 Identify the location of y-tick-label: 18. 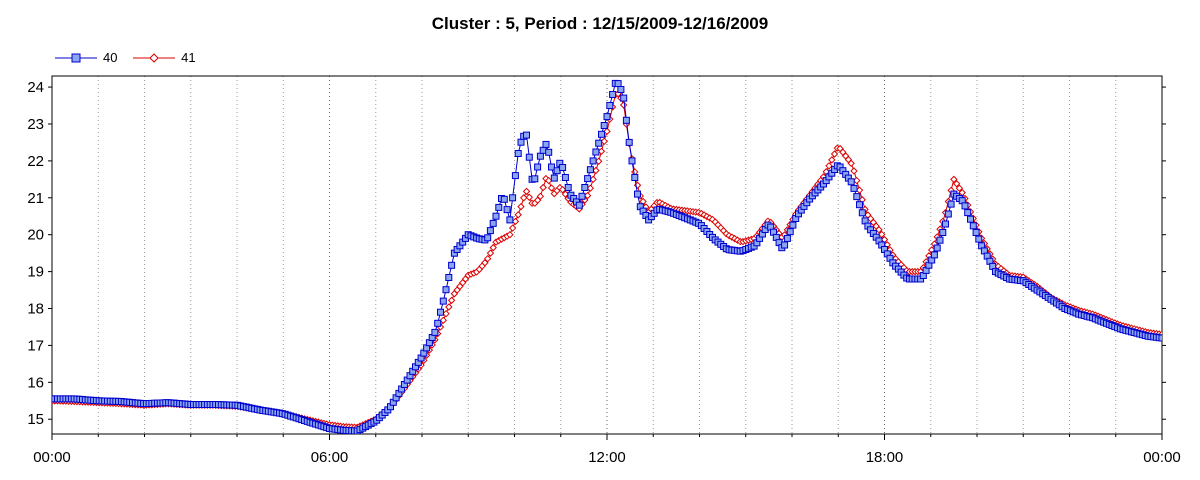
(35, 309).